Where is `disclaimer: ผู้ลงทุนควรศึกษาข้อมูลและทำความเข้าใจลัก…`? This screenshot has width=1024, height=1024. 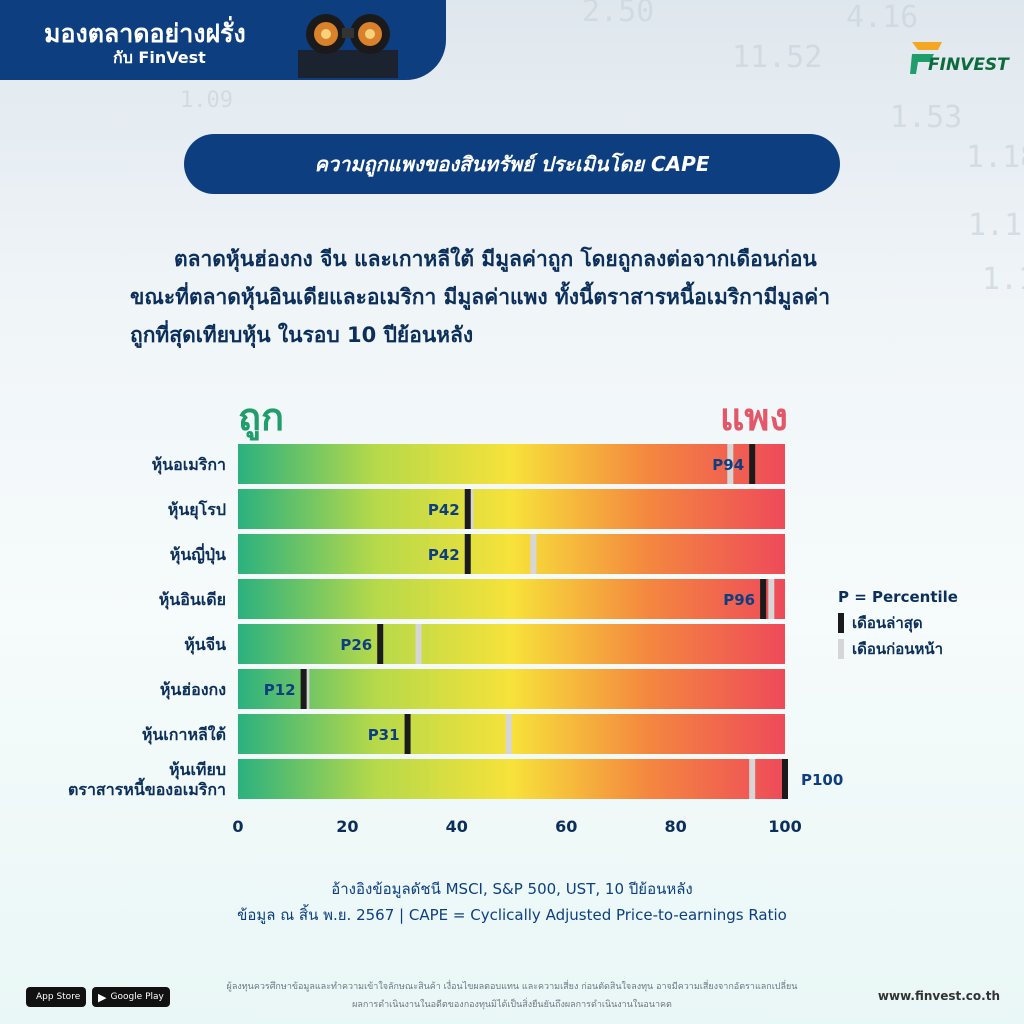 disclaimer: ผู้ลงทุนควรศึกษาข้อมูลและทำความเข้าใจลัก… is located at coordinates (512, 996).